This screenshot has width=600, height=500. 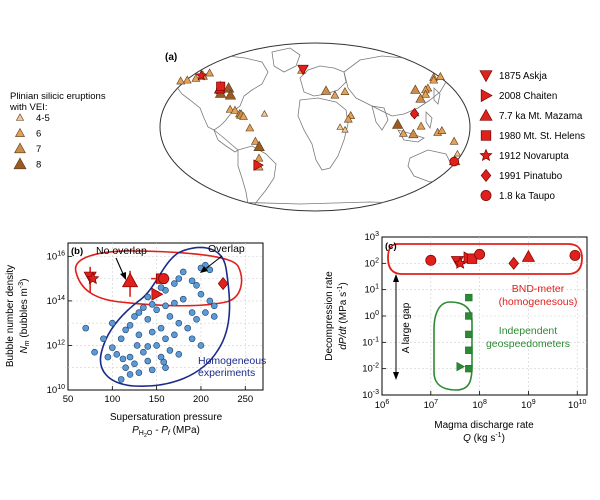 I want to click on vei-legend-items: 4-5 6 7 8, so click(x=31, y=142).